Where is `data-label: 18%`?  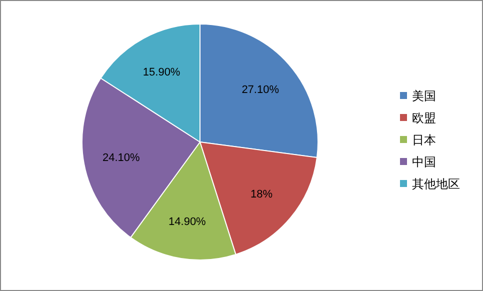 data-label: 18% is located at coordinates (261, 194).